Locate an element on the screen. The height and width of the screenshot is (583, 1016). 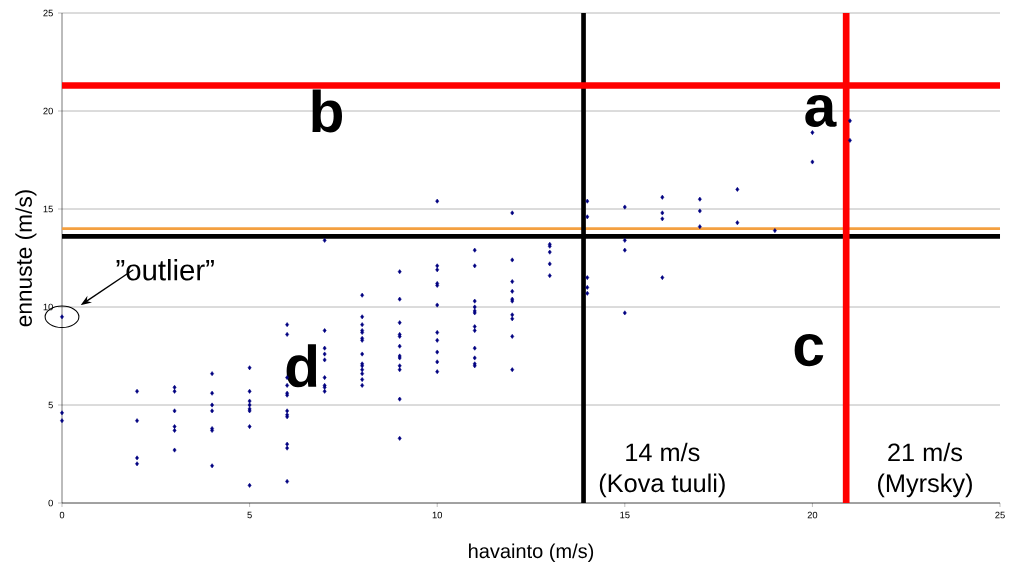
x-tick-label: 20 is located at coordinates (812, 515).